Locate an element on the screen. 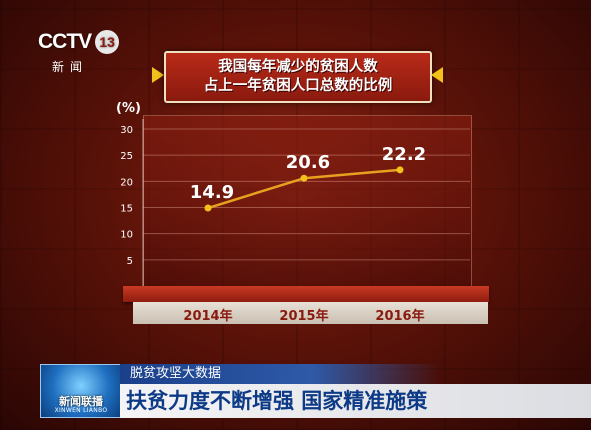  chart-title-box: 我国每年减少的贫困人数 占上一年贫困人口总数的比例 is located at coordinates (298, 77).